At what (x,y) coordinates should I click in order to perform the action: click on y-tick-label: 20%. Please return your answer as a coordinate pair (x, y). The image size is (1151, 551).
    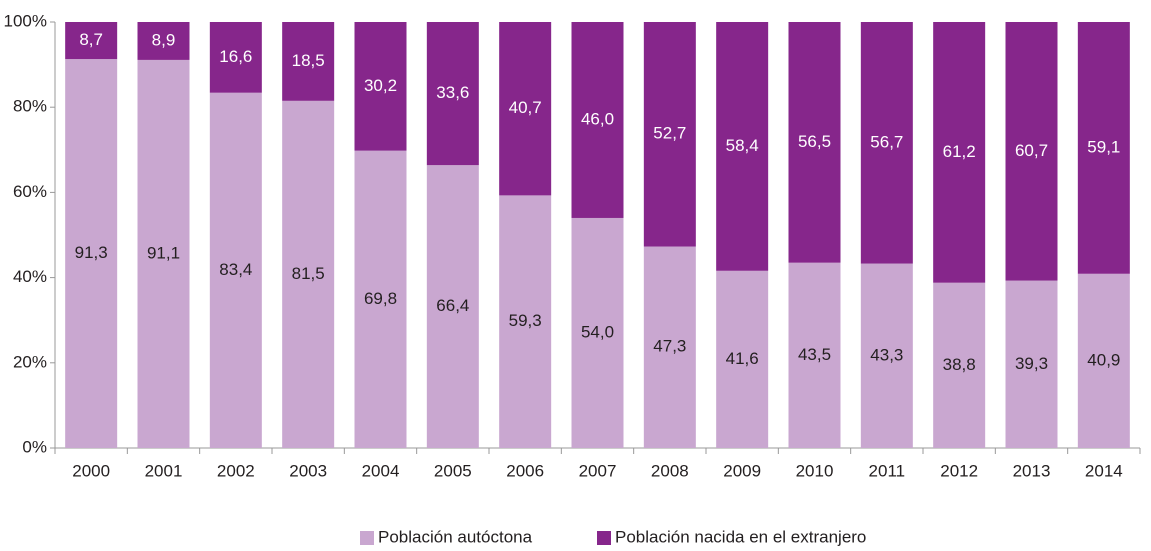
    Looking at the image, I should click on (30, 361).